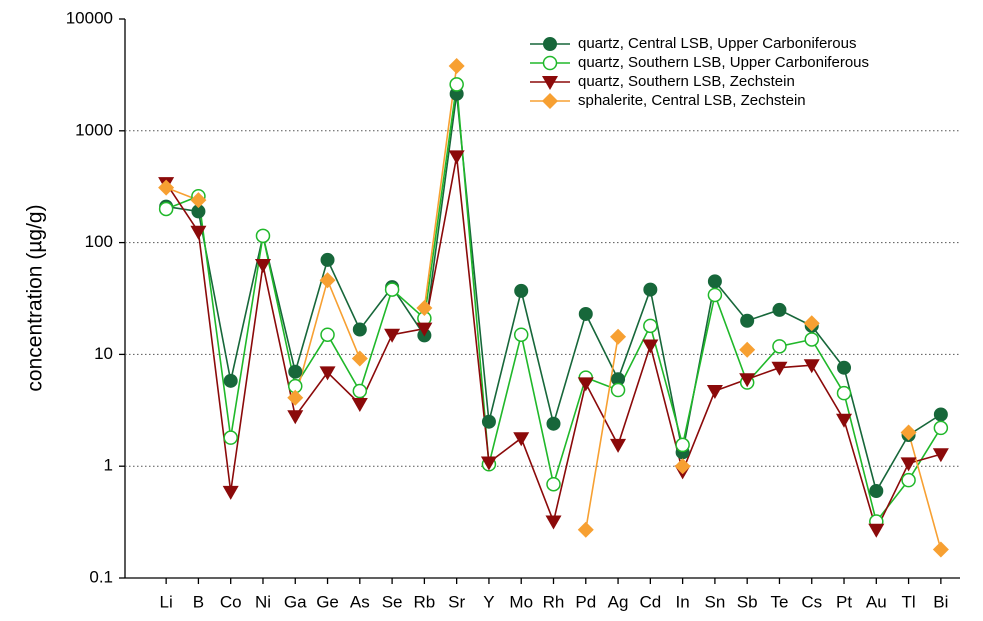  Describe the element at coordinates (456, 601) in the screenshot. I see `x-tick-label: Sr` at that location.